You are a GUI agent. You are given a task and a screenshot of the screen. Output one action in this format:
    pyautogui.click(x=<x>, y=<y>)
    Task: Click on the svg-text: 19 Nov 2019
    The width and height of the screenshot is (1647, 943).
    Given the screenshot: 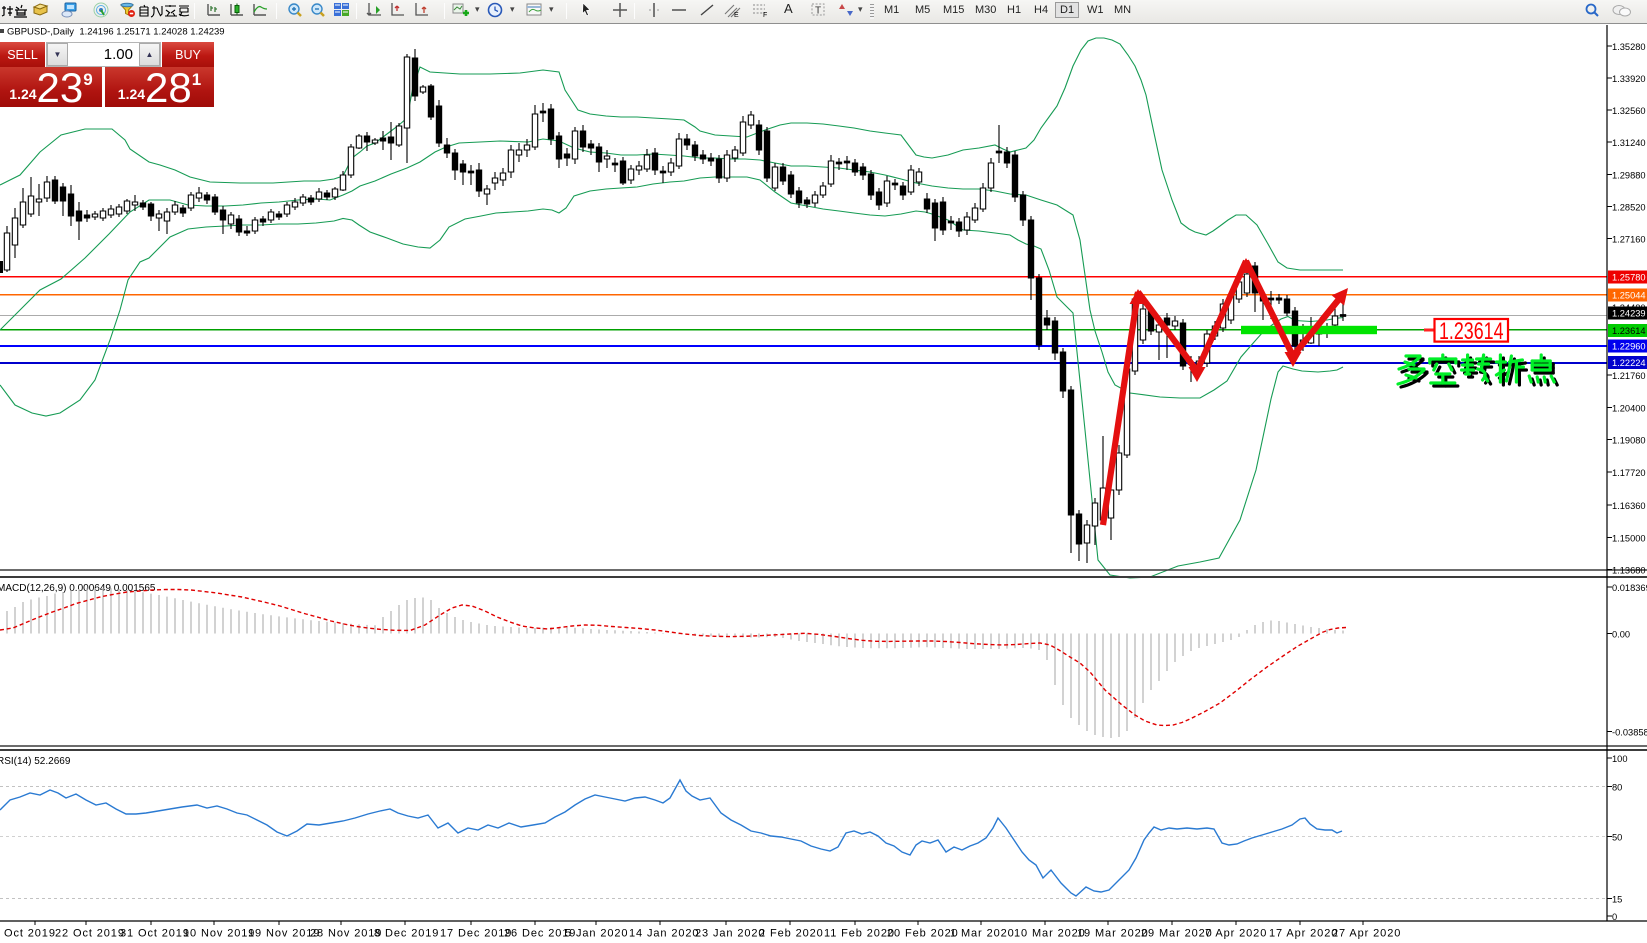 What is the action you would take?
    pyautogui.click(x=284, y=934)
    